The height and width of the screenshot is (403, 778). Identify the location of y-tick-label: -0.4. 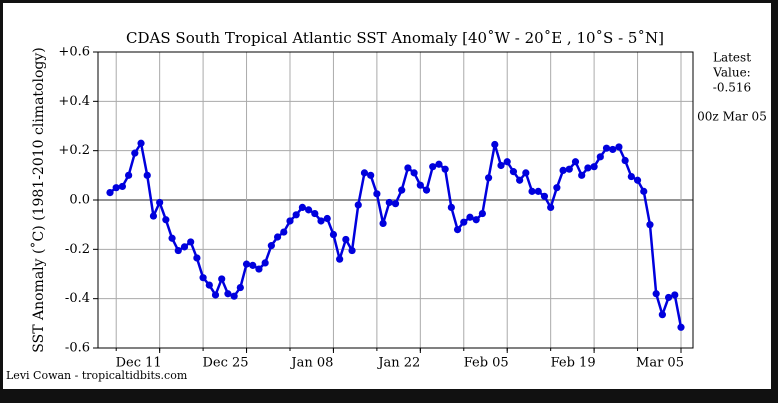
(77, 298).